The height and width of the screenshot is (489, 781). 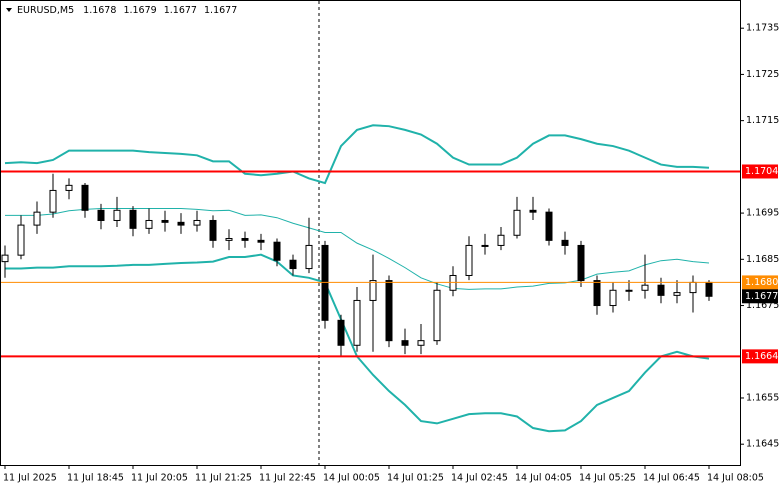 I want to click on quote: 1.1679, so click(x=139, y=10).